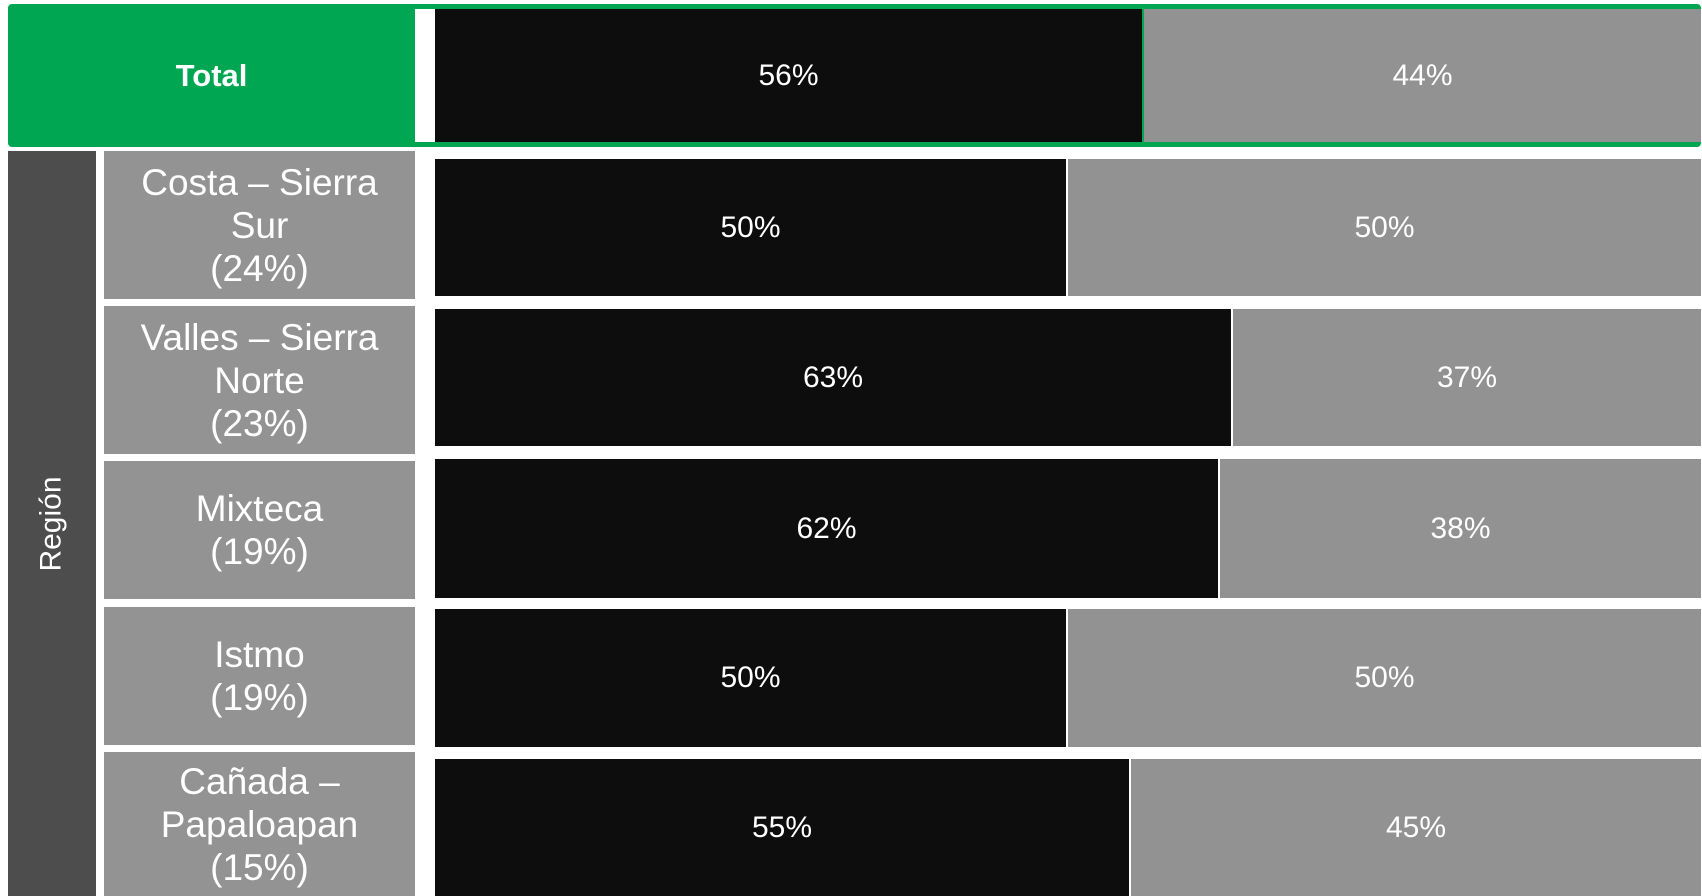  I want to click on bar-value-label: 37%, so click(1467, 377).